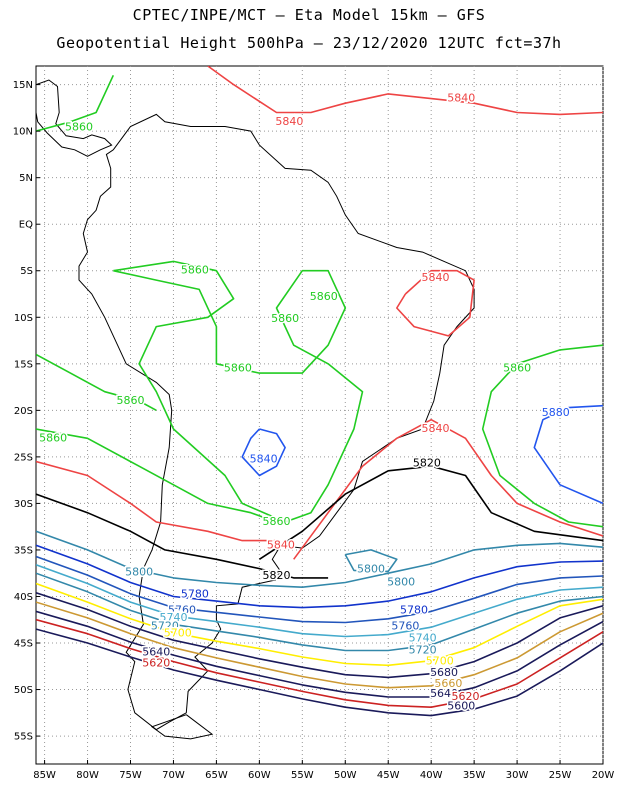  What do you see at coordinates (23, 550) in the screenshot?
I see `lat-tick-label: 35S` at bounding box center [23, 550].